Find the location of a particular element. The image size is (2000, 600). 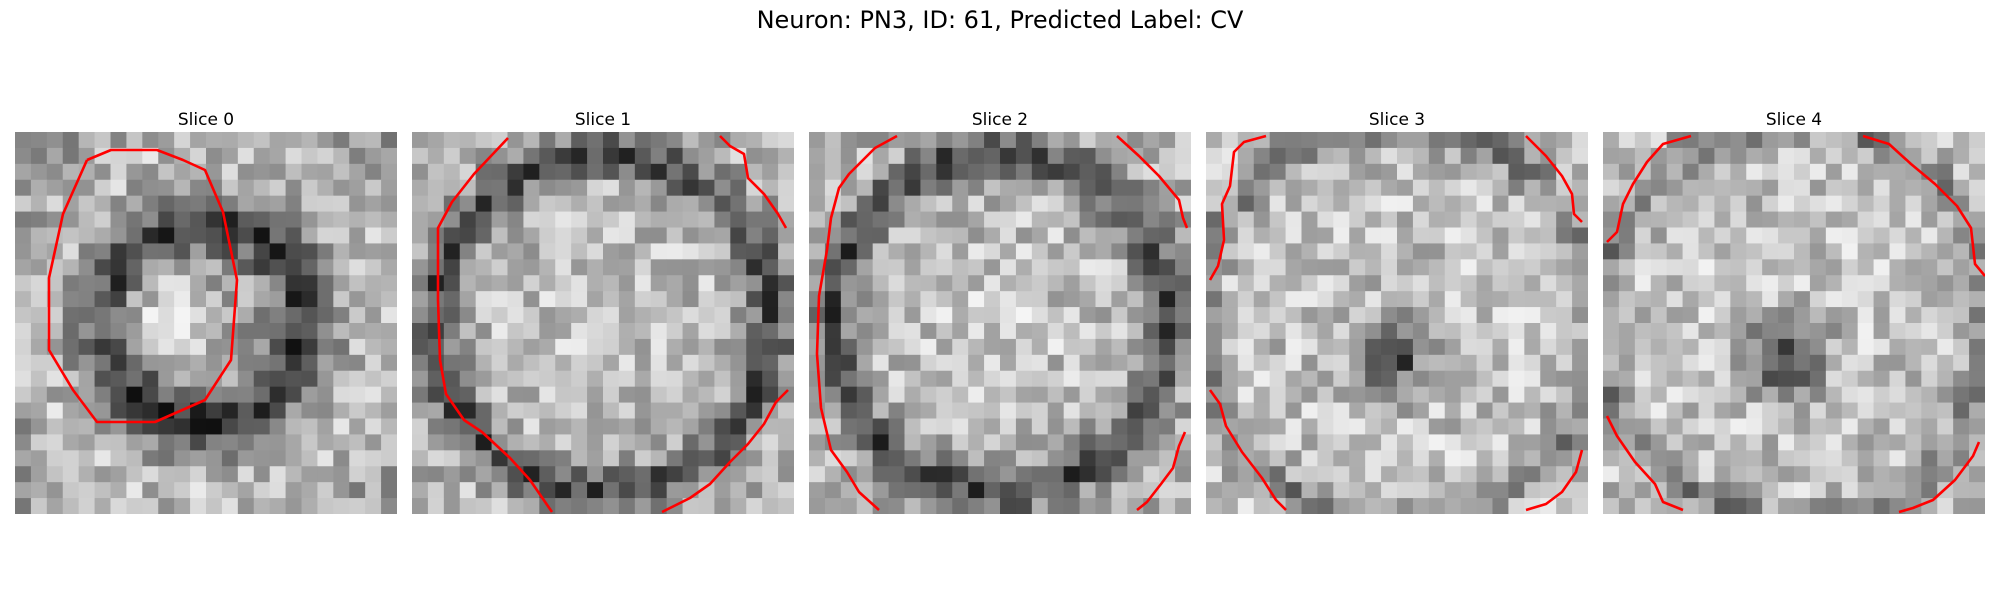

figure-title: Neuron: PN3, ID: 61, Predicted Label: CV is located at coordinates (1000, 20).